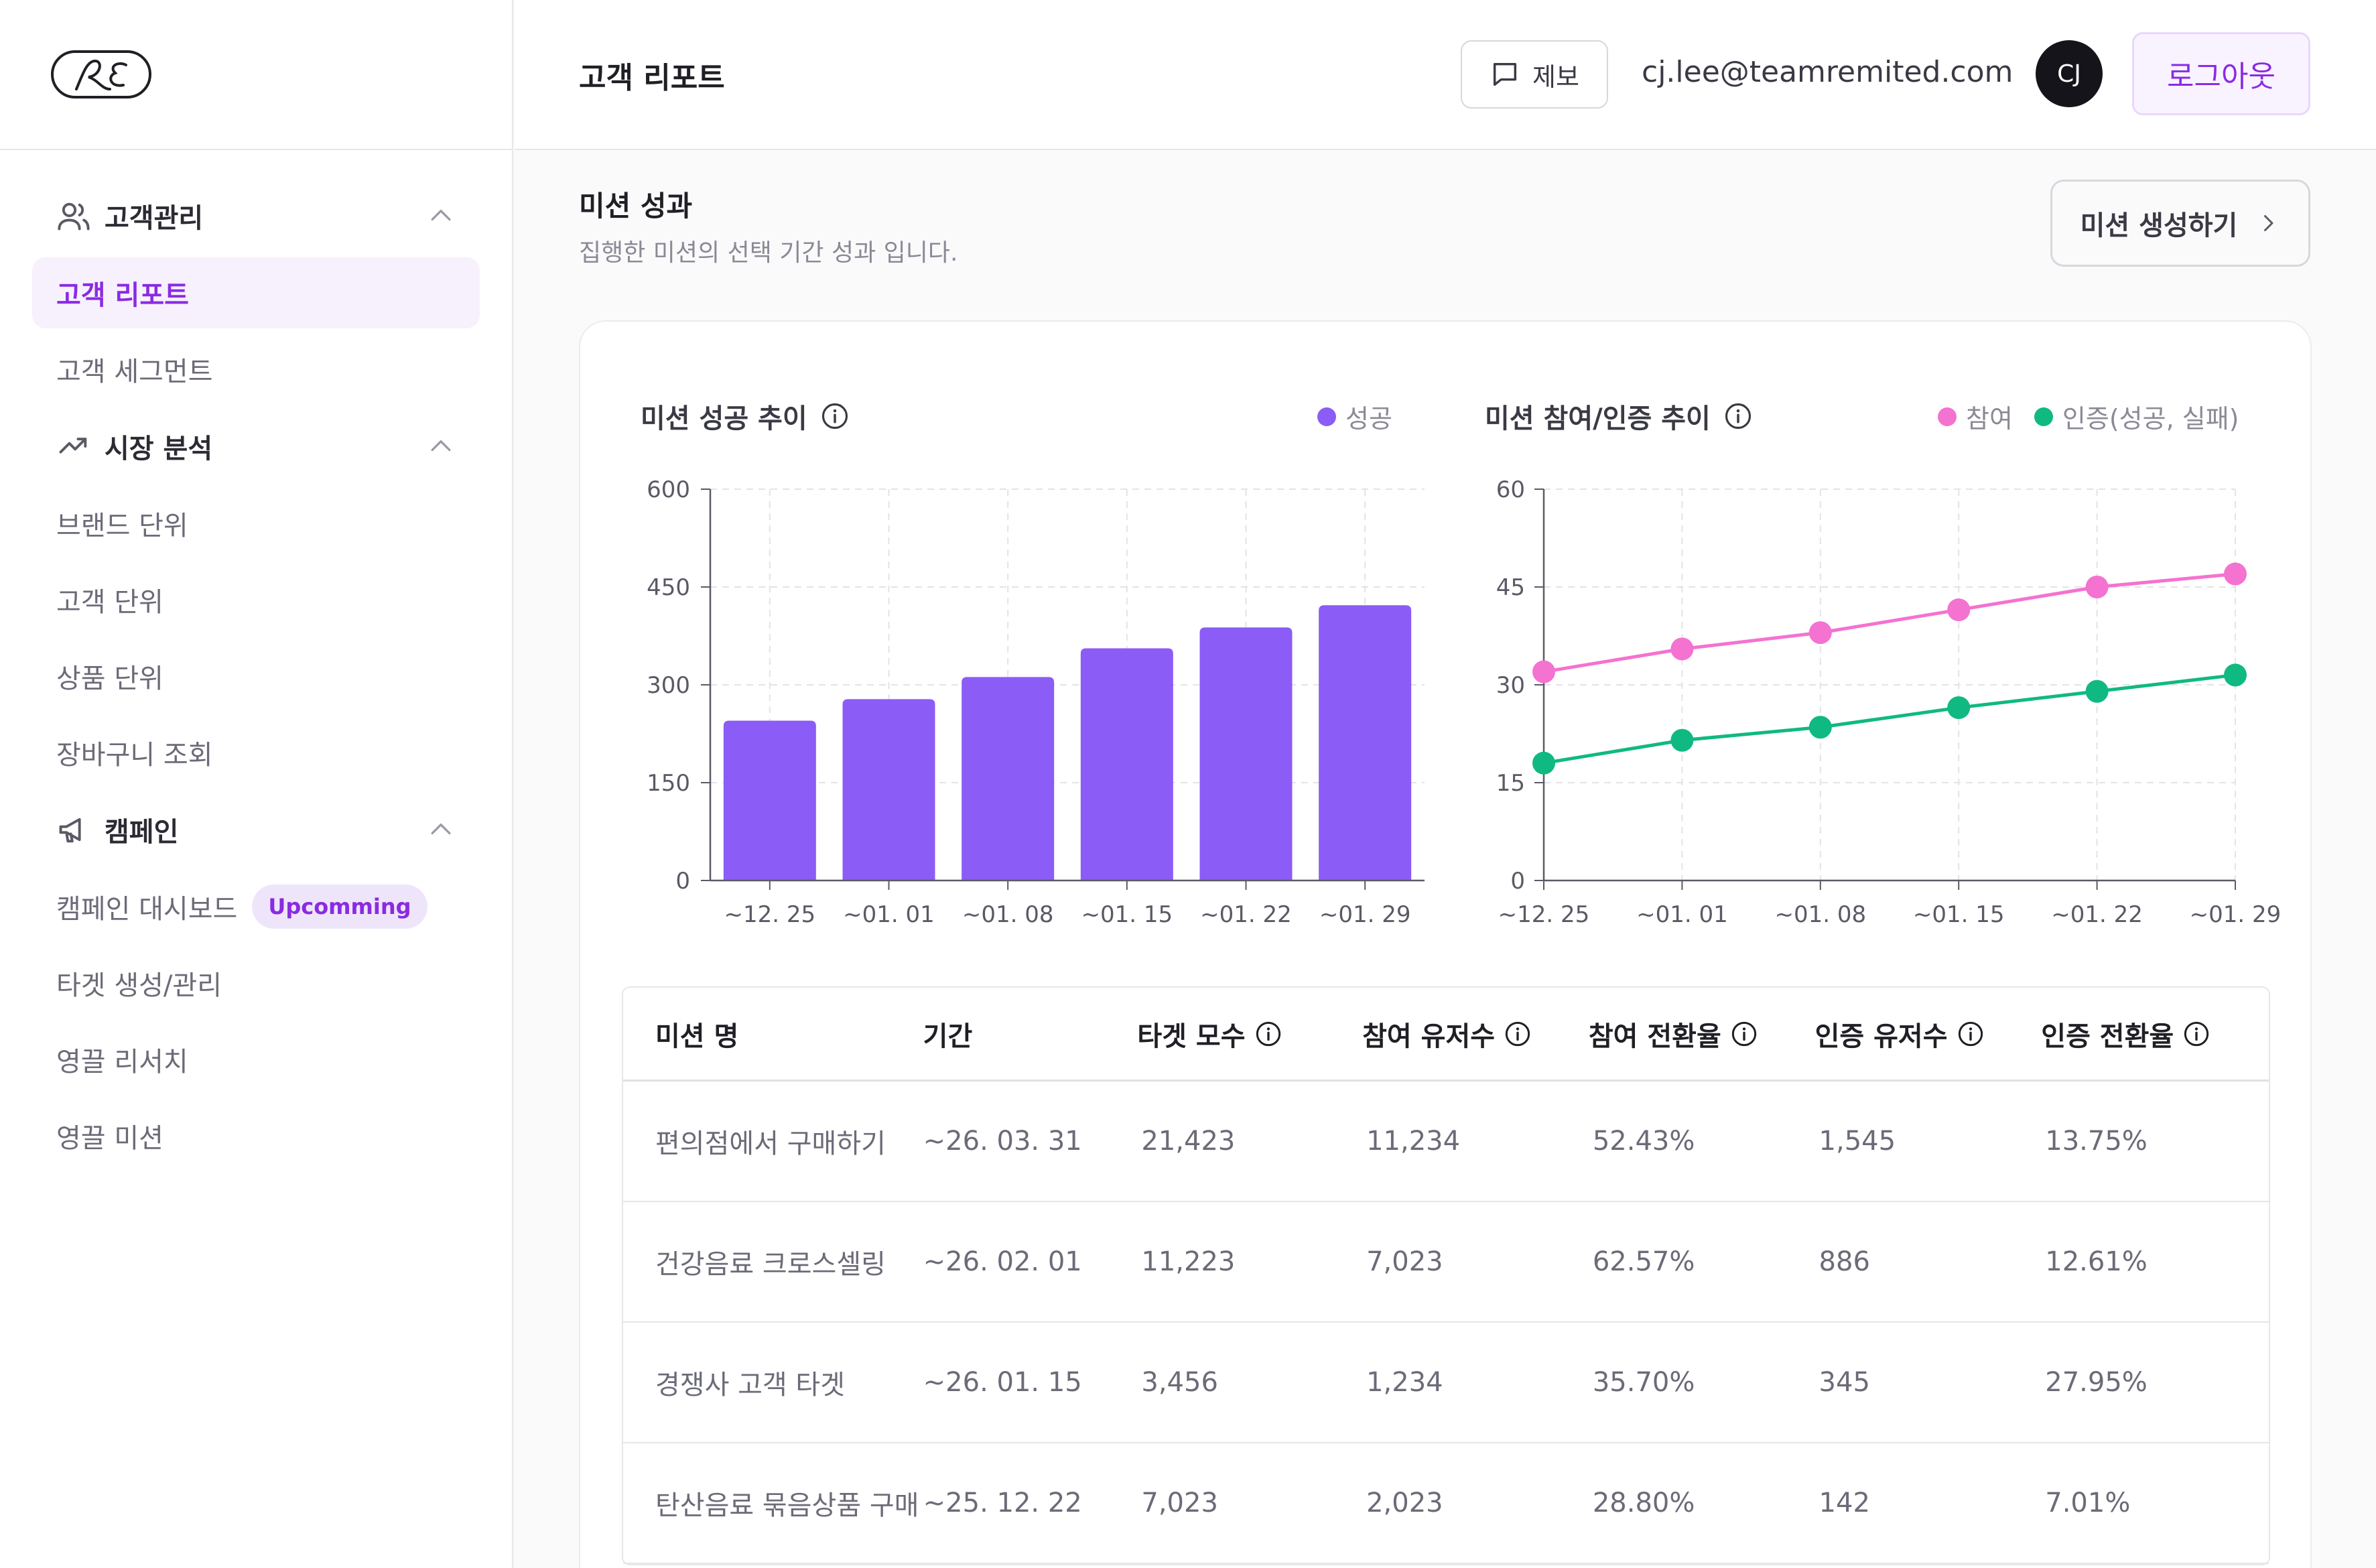 The height and width of the screenshot is (1568, 2376). I want to click on y-tick-label: 45, so click(1510, 587).